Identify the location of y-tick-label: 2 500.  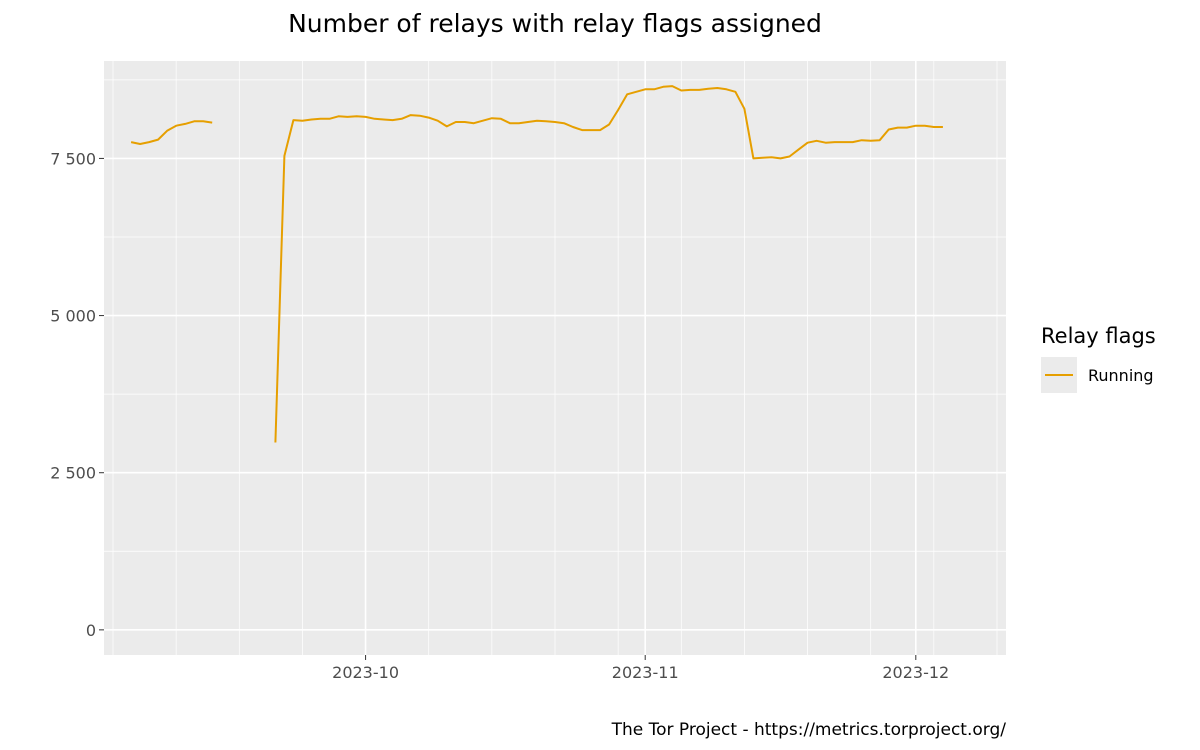
(73, 473).